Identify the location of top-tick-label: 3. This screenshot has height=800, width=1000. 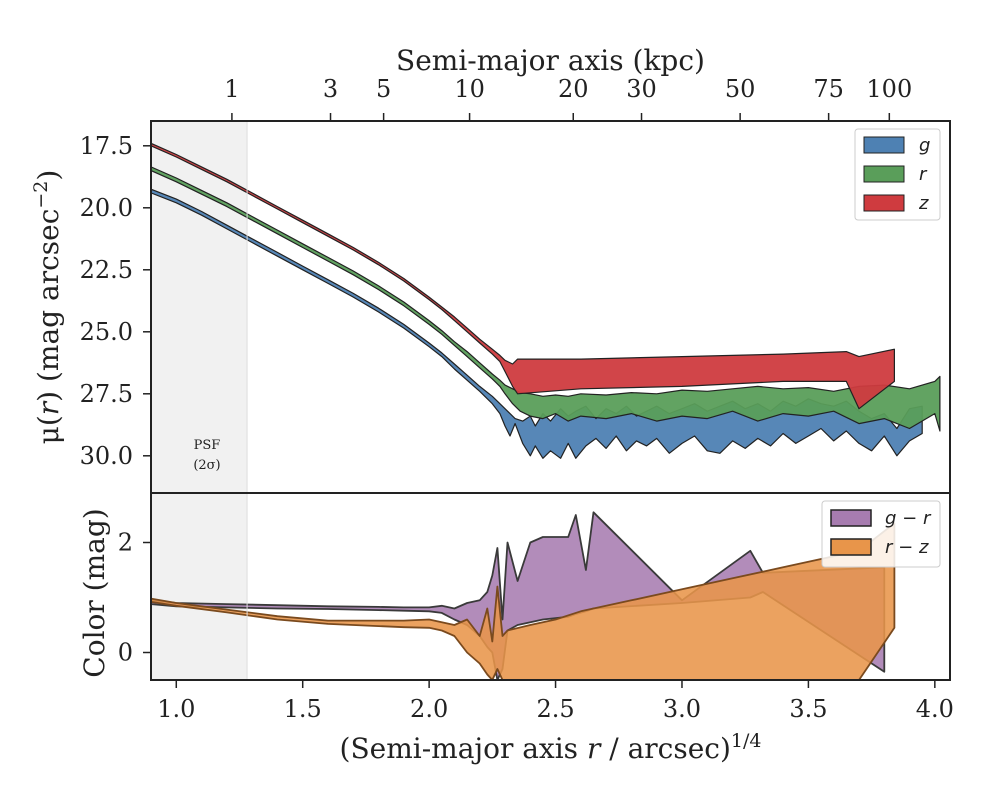
(330, 89).